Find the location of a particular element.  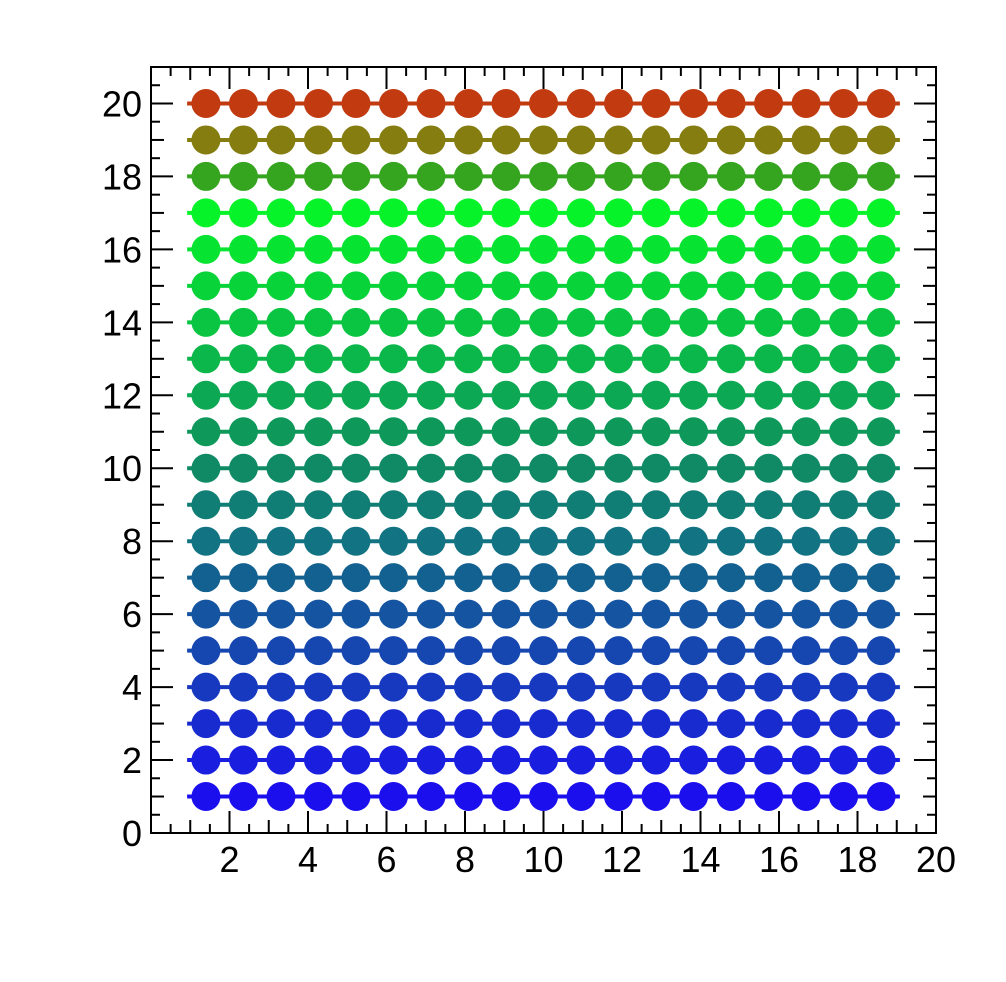

x-tick-label: 18 is located at coordinates (857, 859).